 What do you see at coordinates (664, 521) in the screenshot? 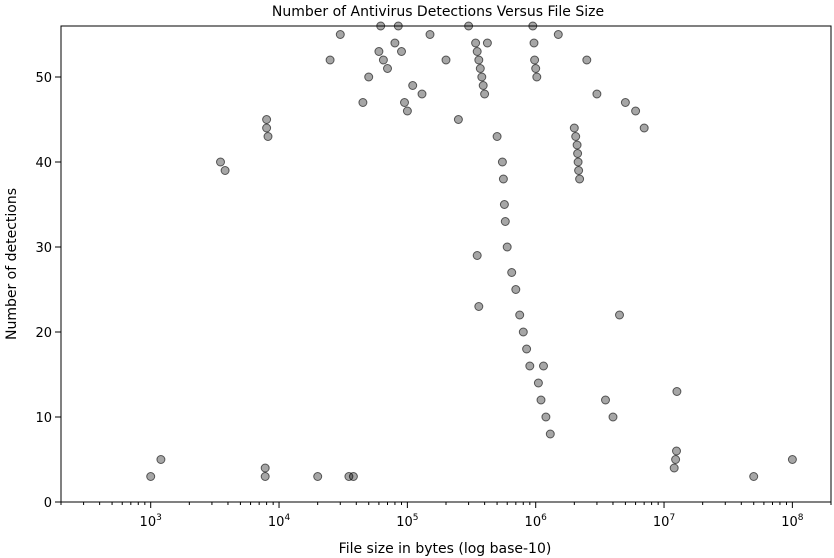
I see `x-tick-label: 10⁷` at bounding box center [664, 521].